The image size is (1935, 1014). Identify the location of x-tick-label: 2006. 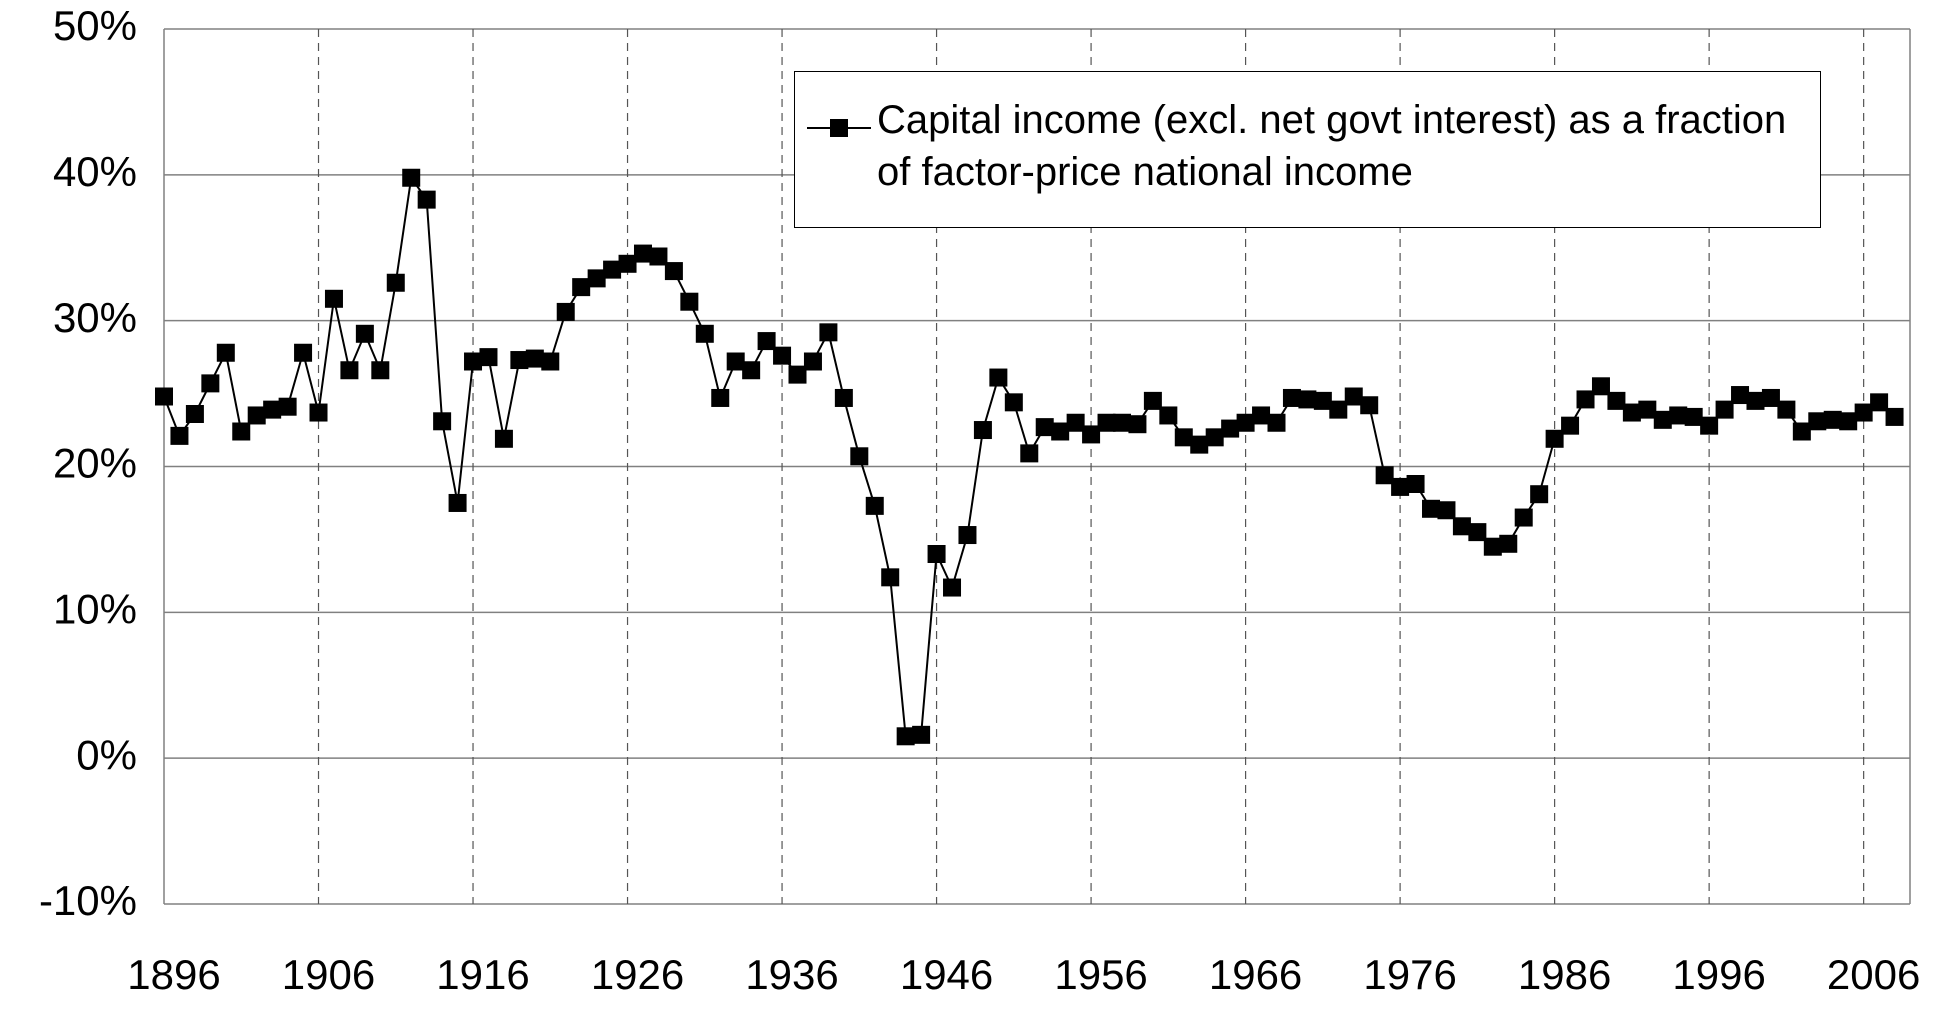
(1873, 974).